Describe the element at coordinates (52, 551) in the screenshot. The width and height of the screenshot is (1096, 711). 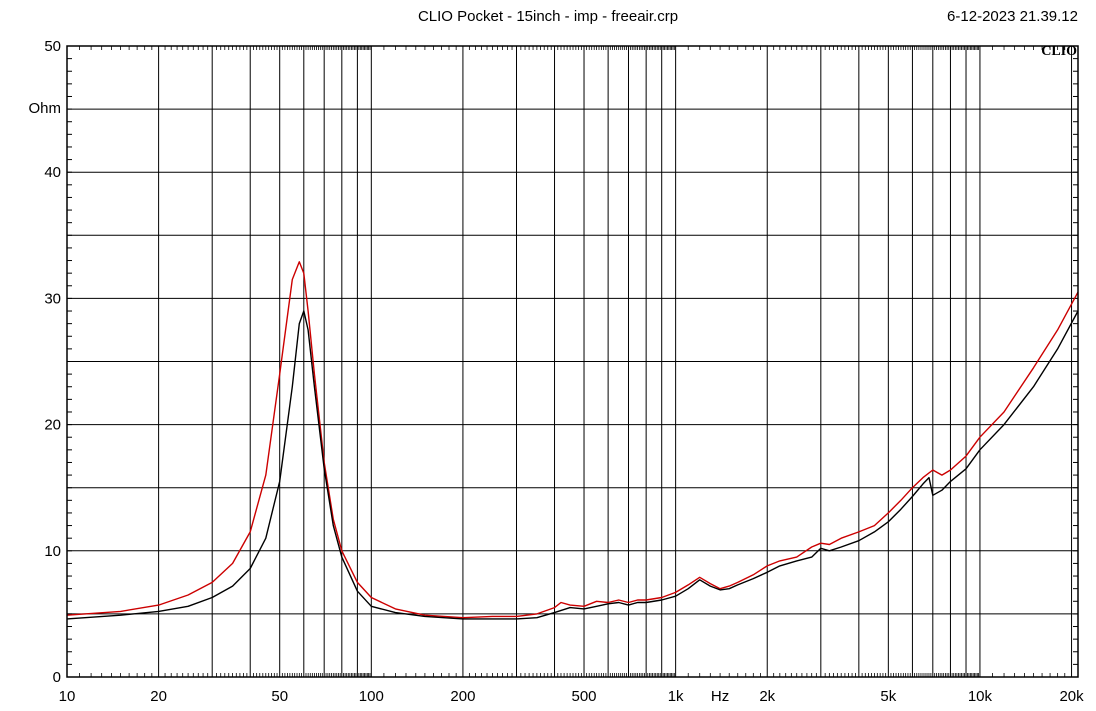
I see `y-tick-label: 10` at that location.